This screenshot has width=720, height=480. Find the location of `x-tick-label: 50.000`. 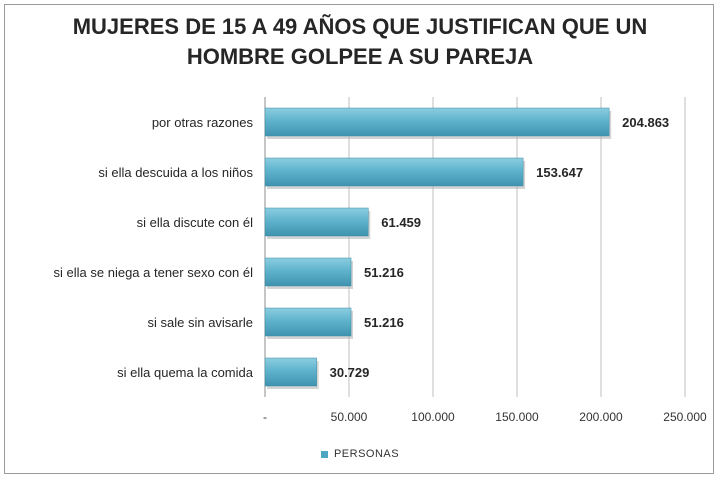

x-tick-label: 50.000 is located at coordinates (349, 417).